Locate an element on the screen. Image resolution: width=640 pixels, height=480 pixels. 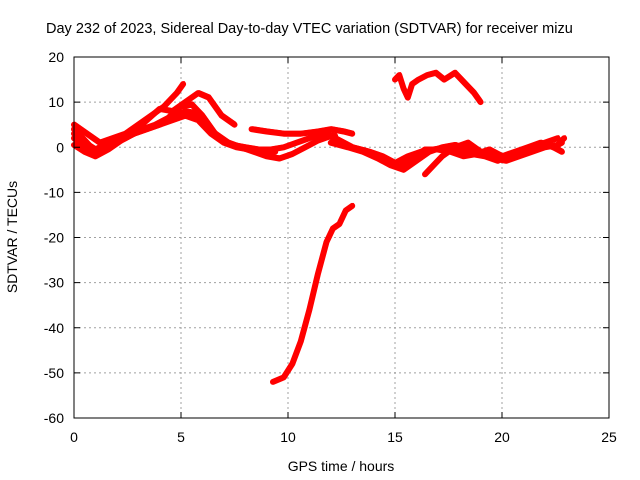
x-tick-label: 25 is located at coordinates (609, 437).